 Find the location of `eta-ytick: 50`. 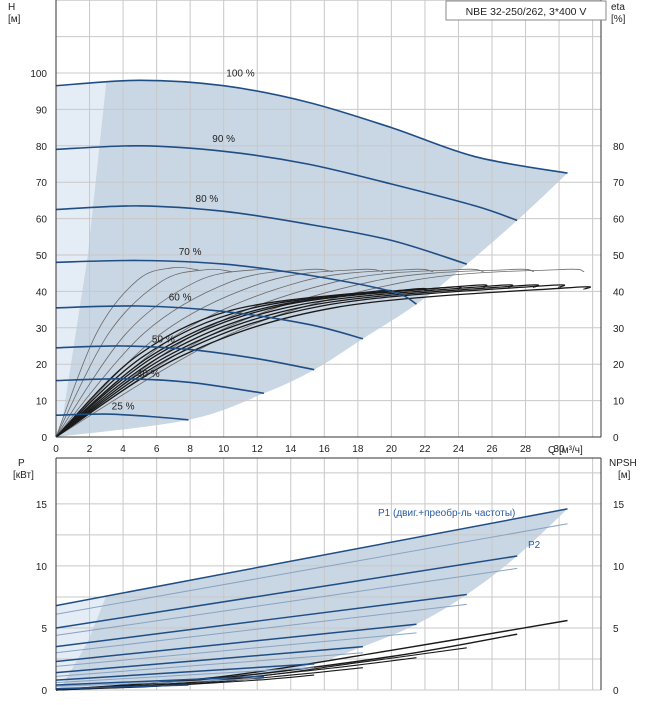

eta-ytick: 50 is located at coordinates (619, 256).